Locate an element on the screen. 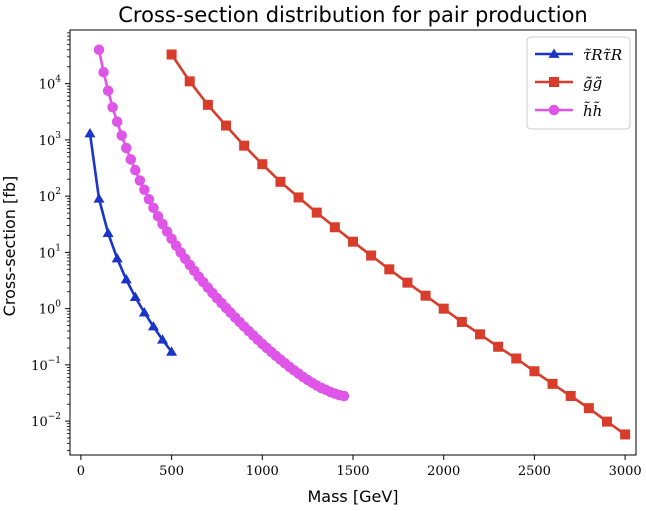 The width and height of the screenshot is (646, 511). x-axis-label: Mass [GeV] is located at coordinates (352, 496).